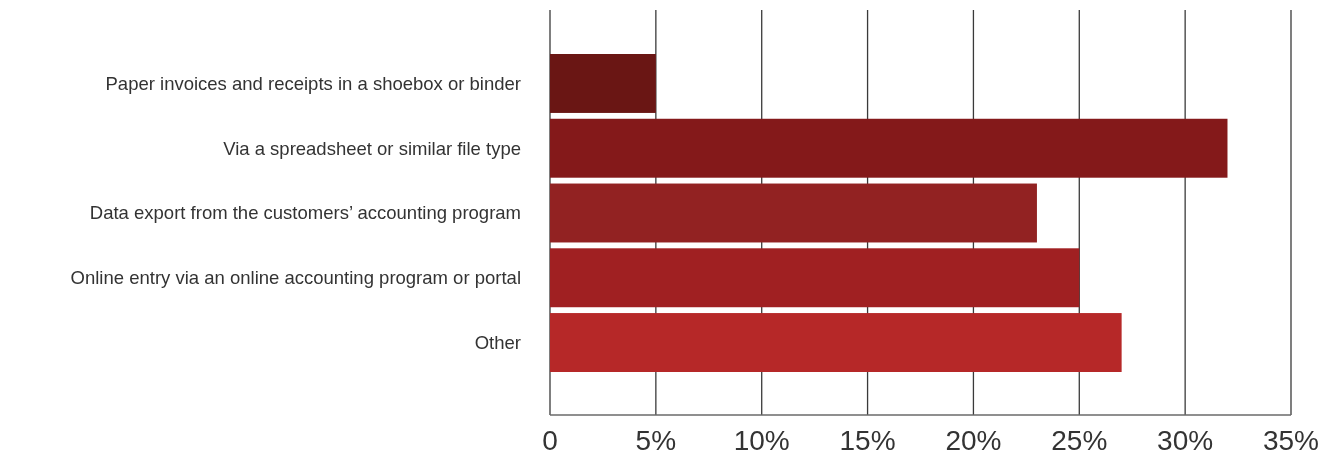 The image size is (1338, 453). I want to click on x-tick-label: 10%, so click(761, 439).